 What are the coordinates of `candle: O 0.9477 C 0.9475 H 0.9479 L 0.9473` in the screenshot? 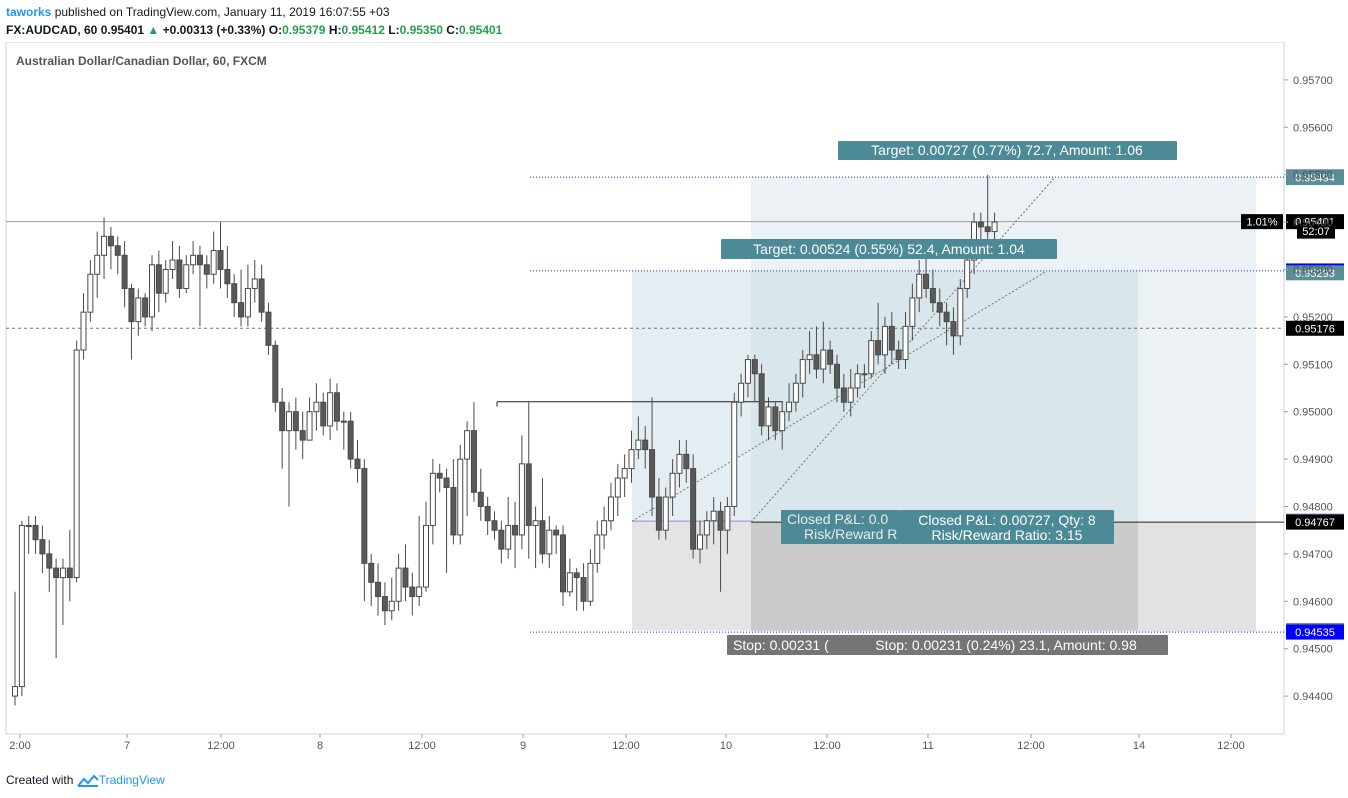 It's located at (494, 525).